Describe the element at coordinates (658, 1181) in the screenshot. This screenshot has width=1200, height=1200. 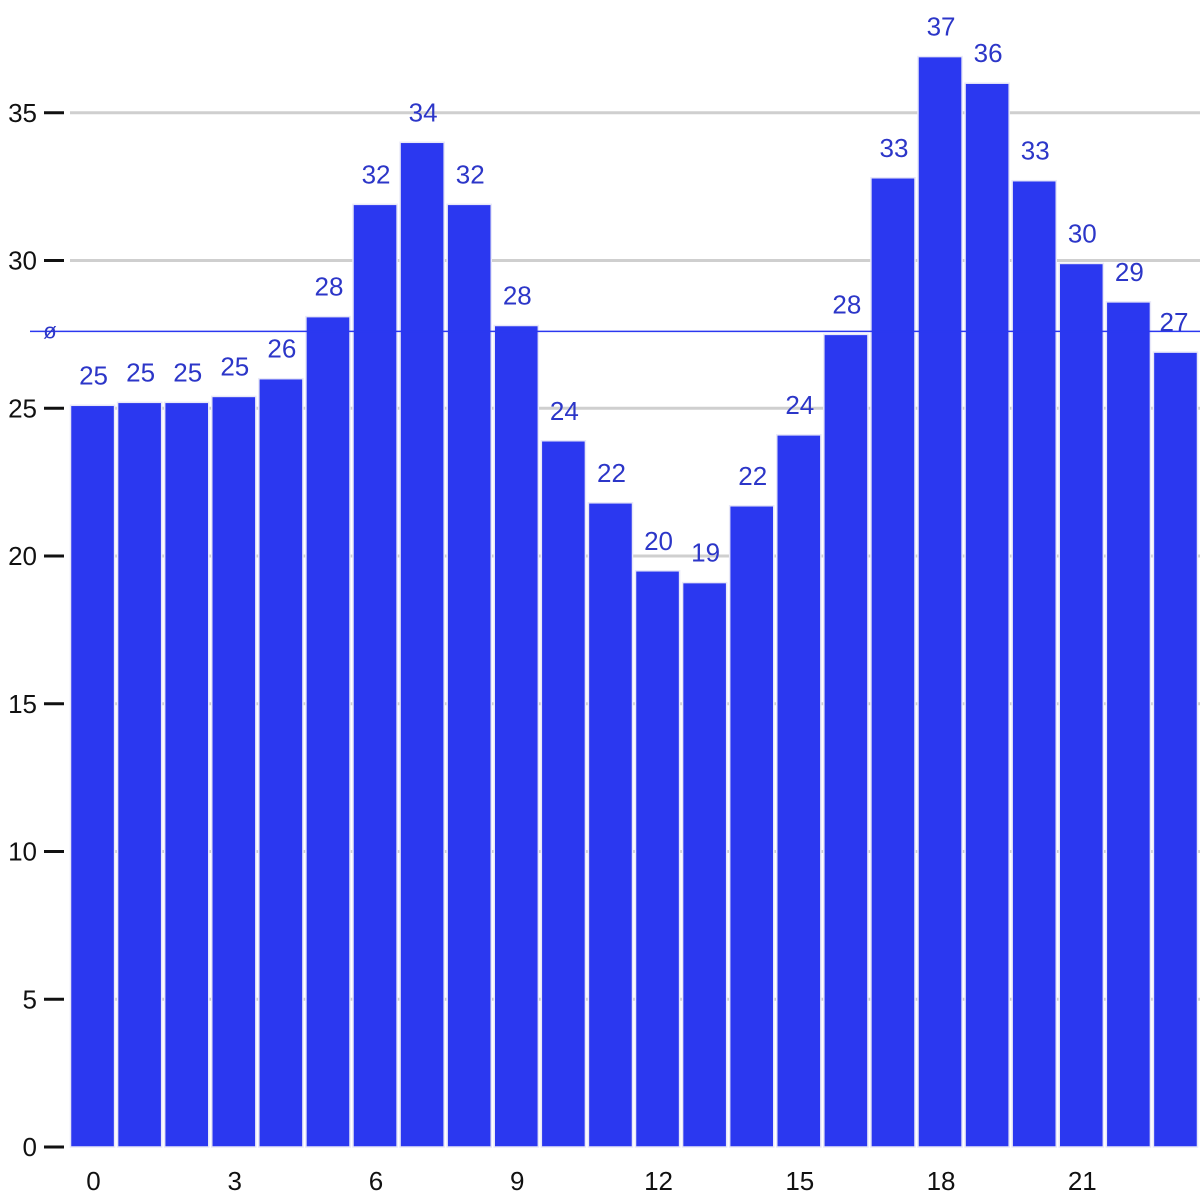
I see `x-tick-label: 12` at that location.